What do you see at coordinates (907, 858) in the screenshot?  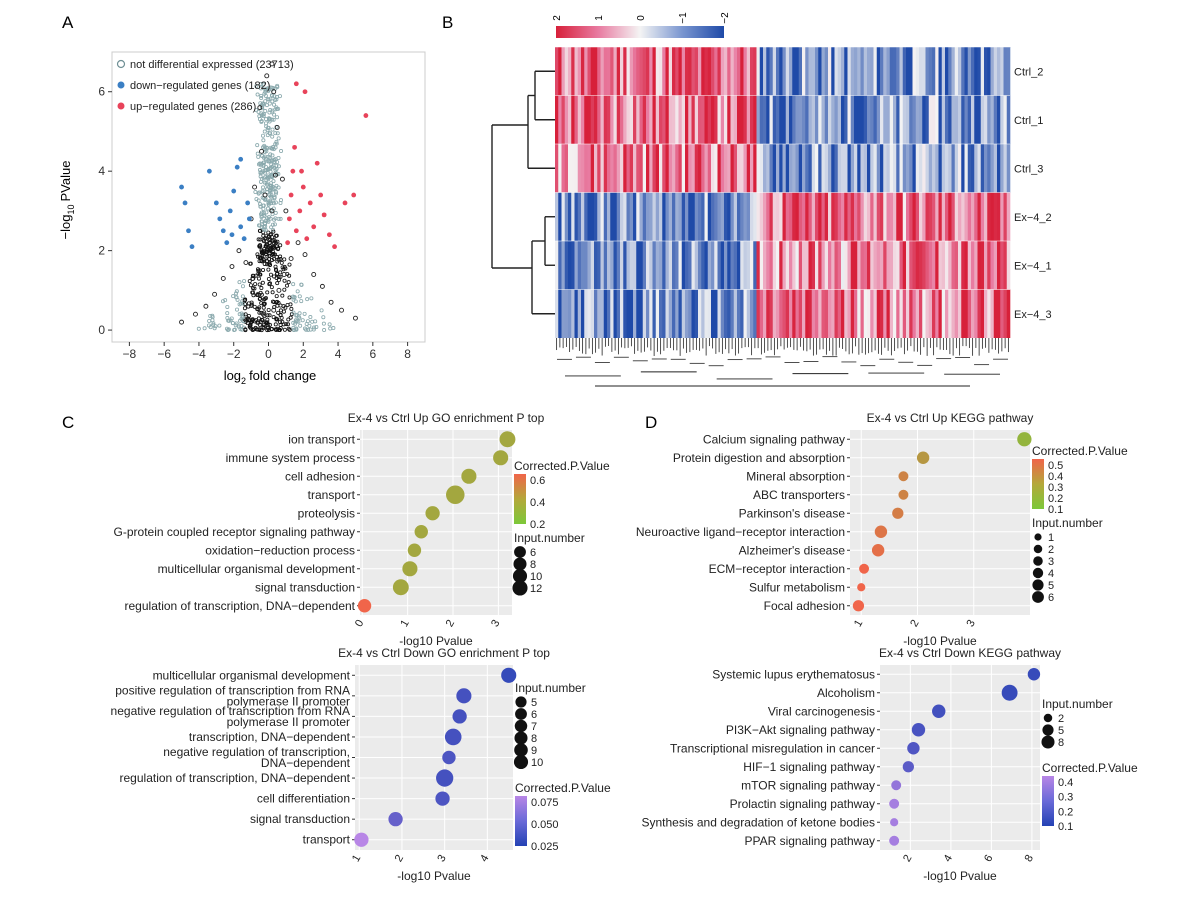 I see `dotplot-x-tick-label: 2` at bounding box center [907, 858].